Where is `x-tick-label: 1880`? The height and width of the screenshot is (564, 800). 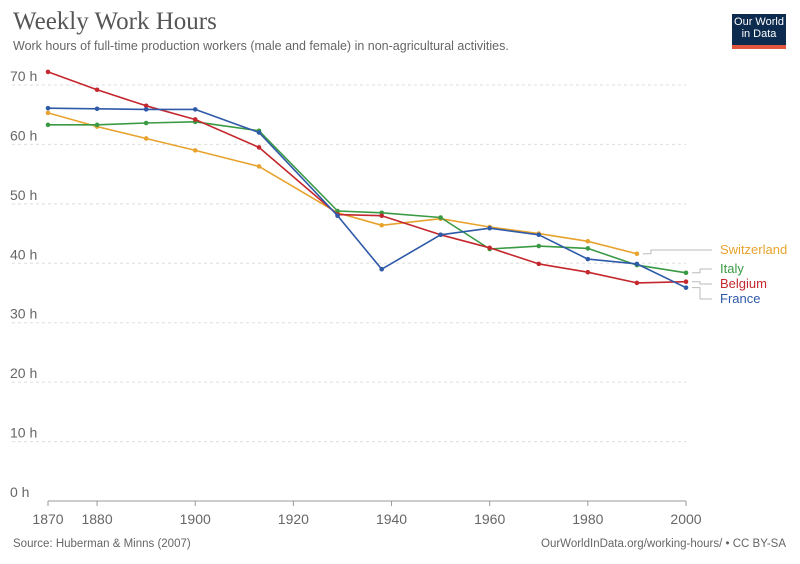 x-tick-label: 1880 is located at coordinates (96, 519).